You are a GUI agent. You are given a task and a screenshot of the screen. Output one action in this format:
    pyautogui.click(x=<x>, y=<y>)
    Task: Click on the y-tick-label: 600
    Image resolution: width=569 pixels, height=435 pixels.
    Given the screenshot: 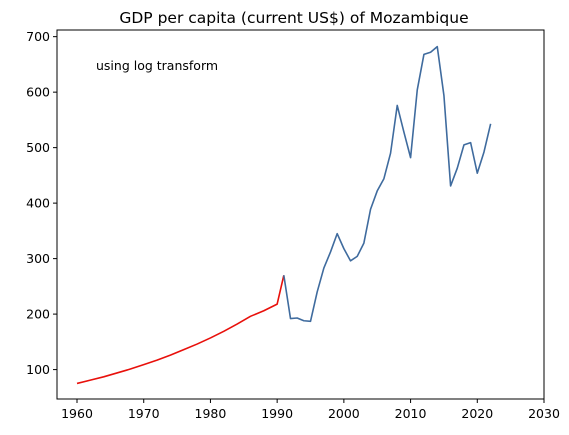 What is the action you would take?
    pyautogui.click(x=38, y=92)
    